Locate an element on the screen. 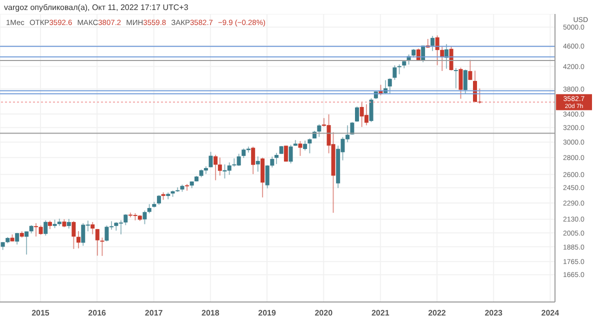 The width and height of the screenshot is (600, 322). x-tick-label: 2022 is located at coordinates (437, 313).